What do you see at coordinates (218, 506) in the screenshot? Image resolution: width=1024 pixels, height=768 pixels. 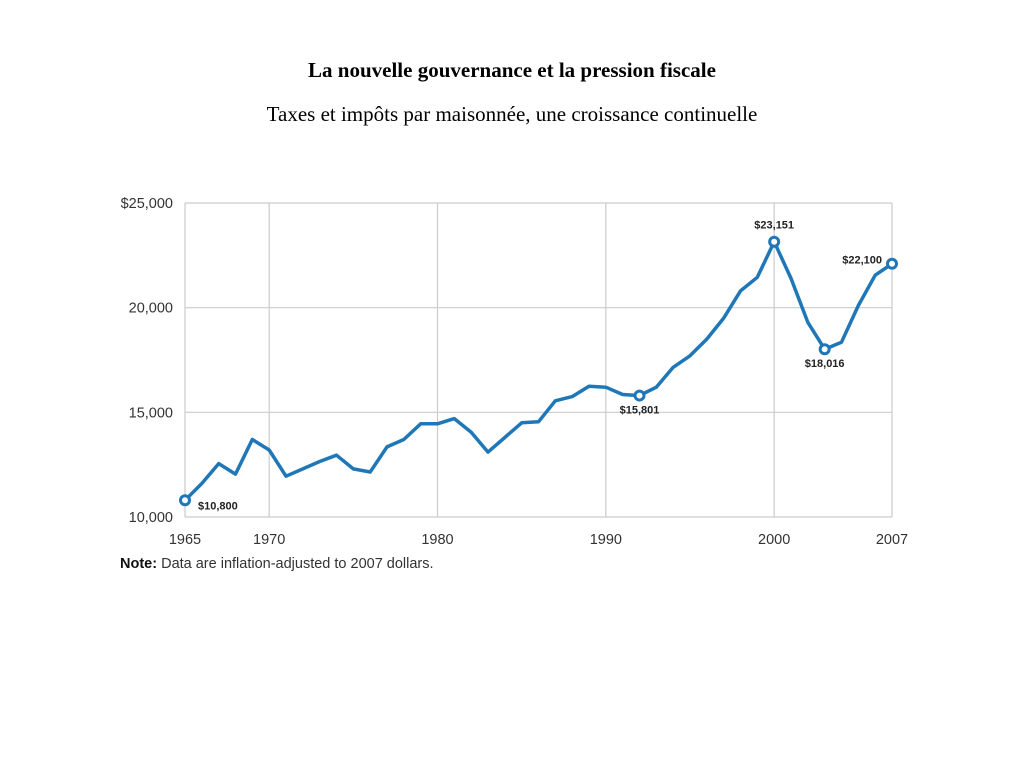 I see `data-label: $10,800` at bounding box center [218, 506].